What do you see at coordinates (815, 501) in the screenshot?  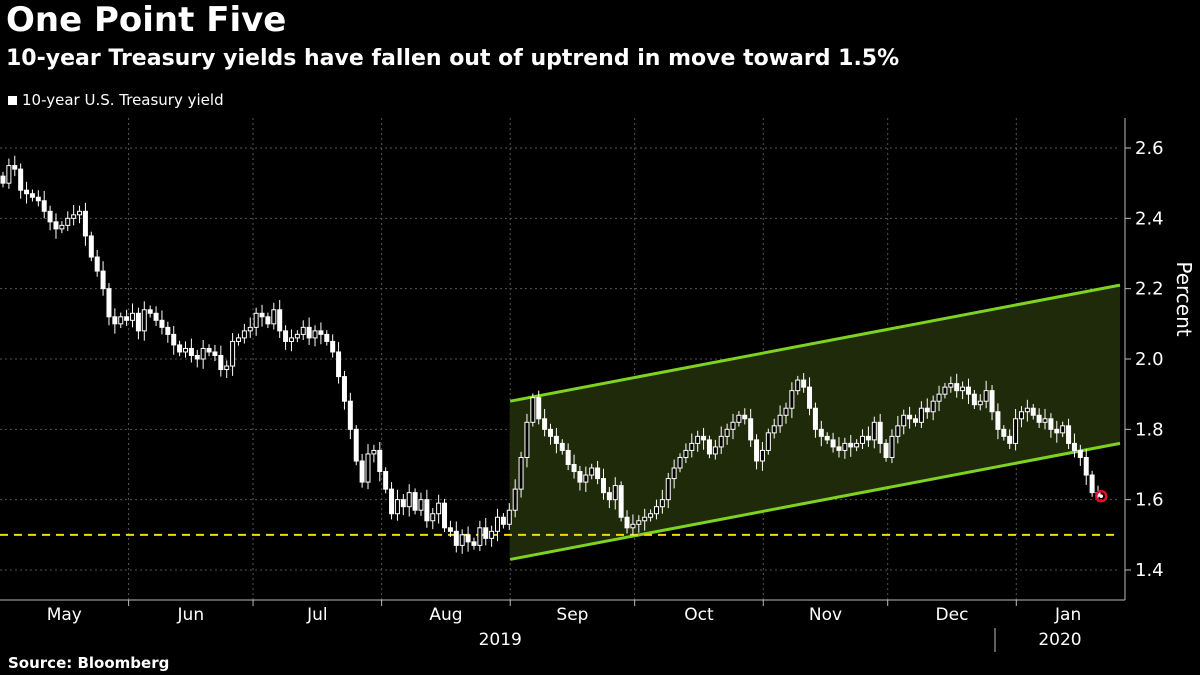 I see `channel-lower-line` at bounding box center [815, 501].